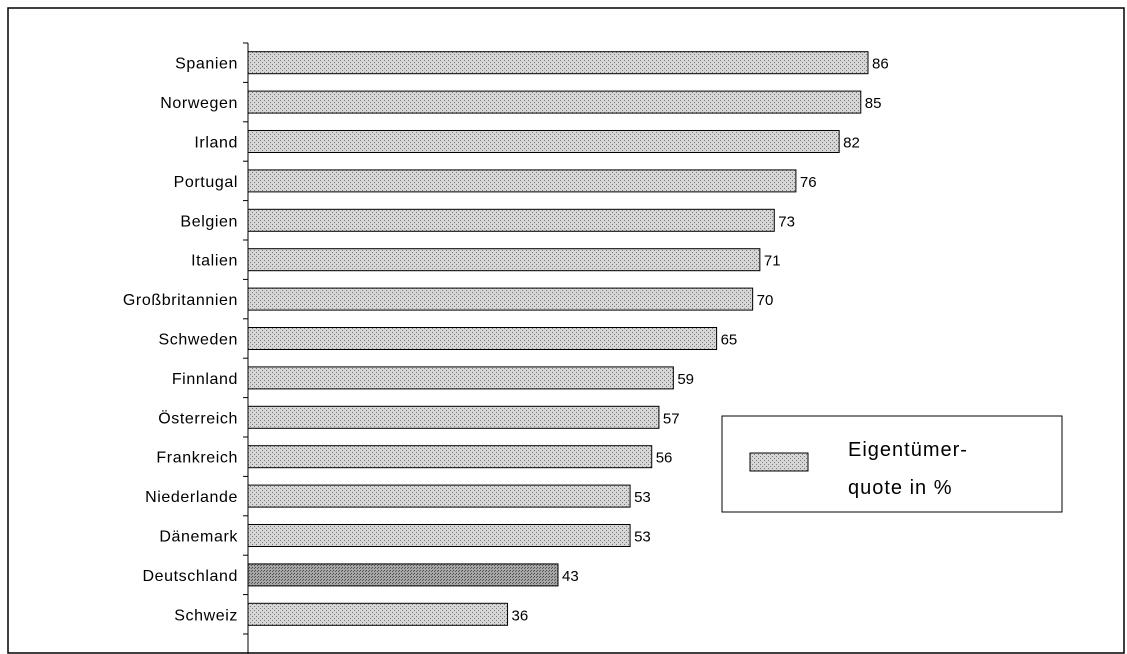 Image resolution: width=1127 pixels, height=654 pixels. Describe the element at coordinates (378, 614) in the screenshot. I see `bar-schweiz` at that location.